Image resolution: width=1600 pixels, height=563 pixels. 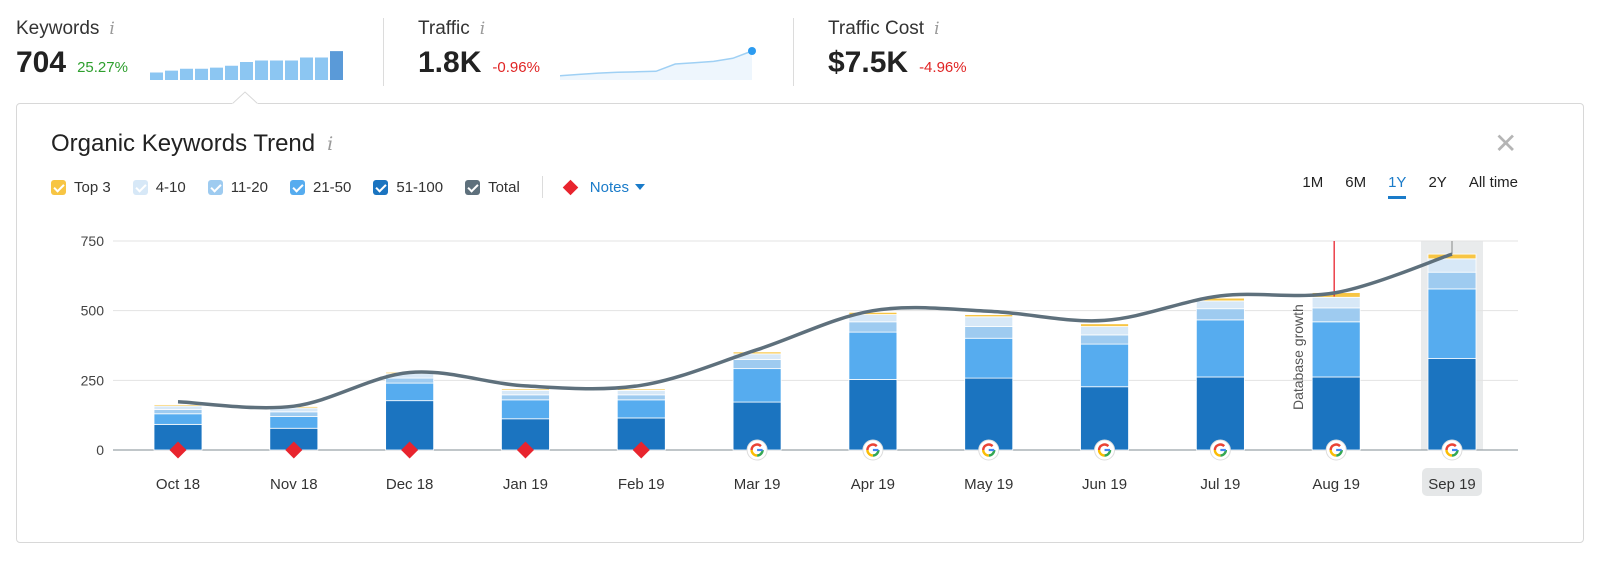 I want to click on legend-label: 11-20, so click(x=249, y=187).